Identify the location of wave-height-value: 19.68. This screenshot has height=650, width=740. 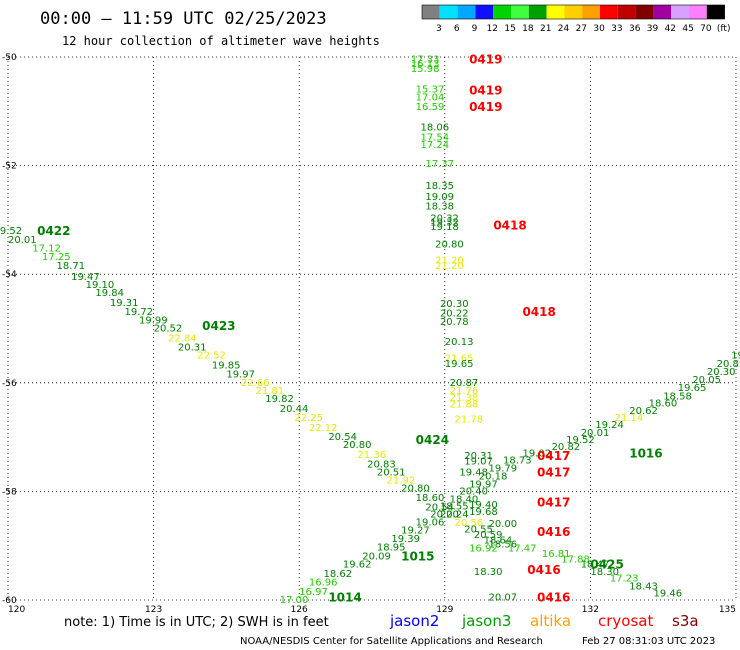
(483, 512).